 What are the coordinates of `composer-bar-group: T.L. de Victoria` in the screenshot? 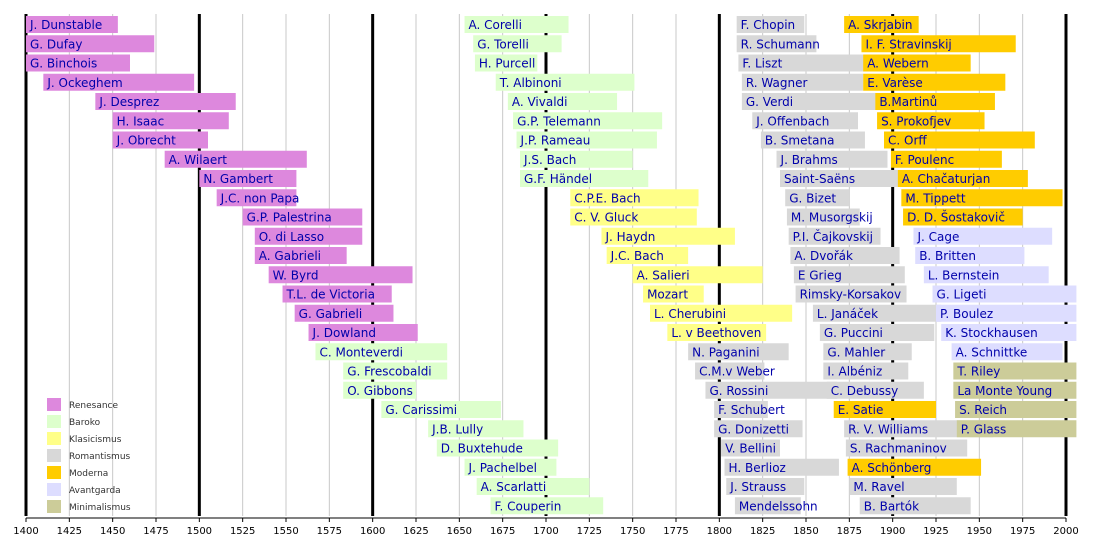 It's located at (337, 294).